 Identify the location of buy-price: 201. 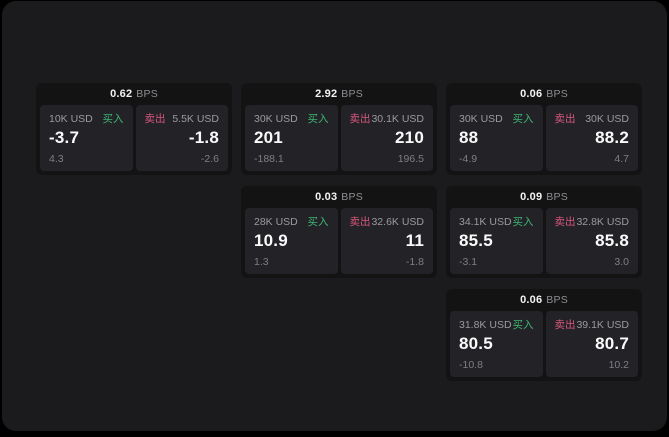
(268, 137).